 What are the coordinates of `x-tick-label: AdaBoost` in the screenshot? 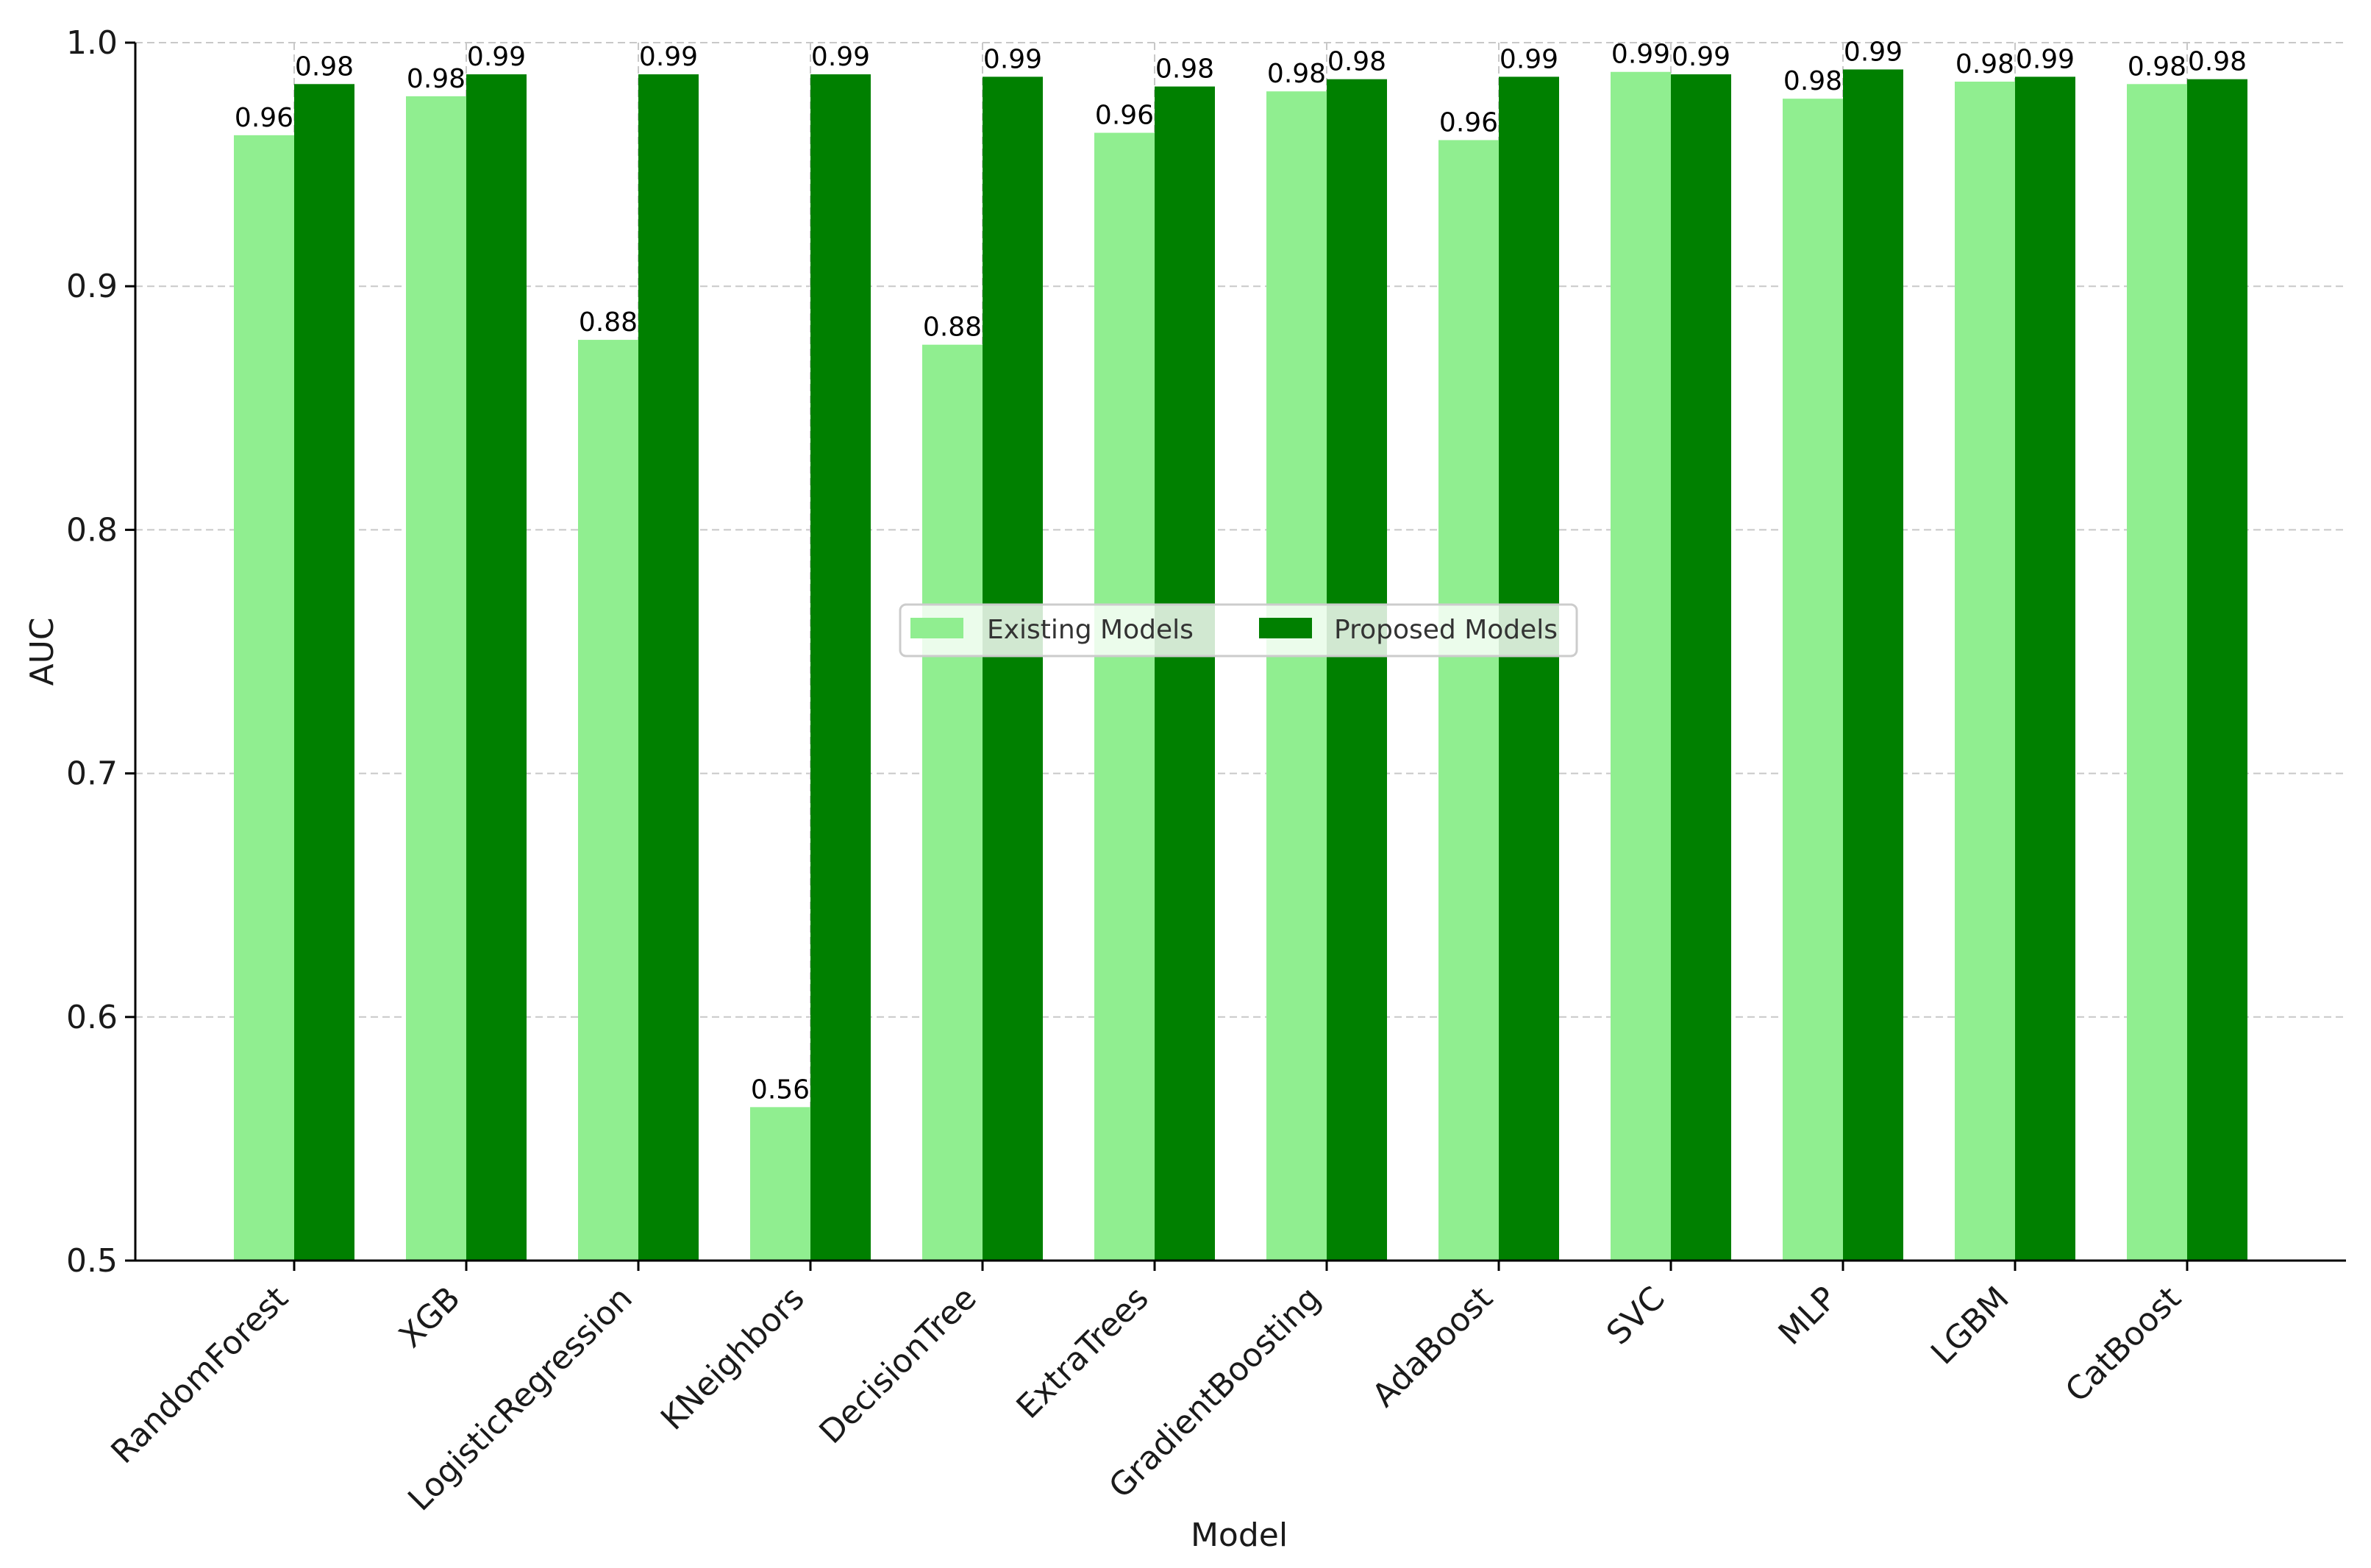 It's located at (1432, 1347).